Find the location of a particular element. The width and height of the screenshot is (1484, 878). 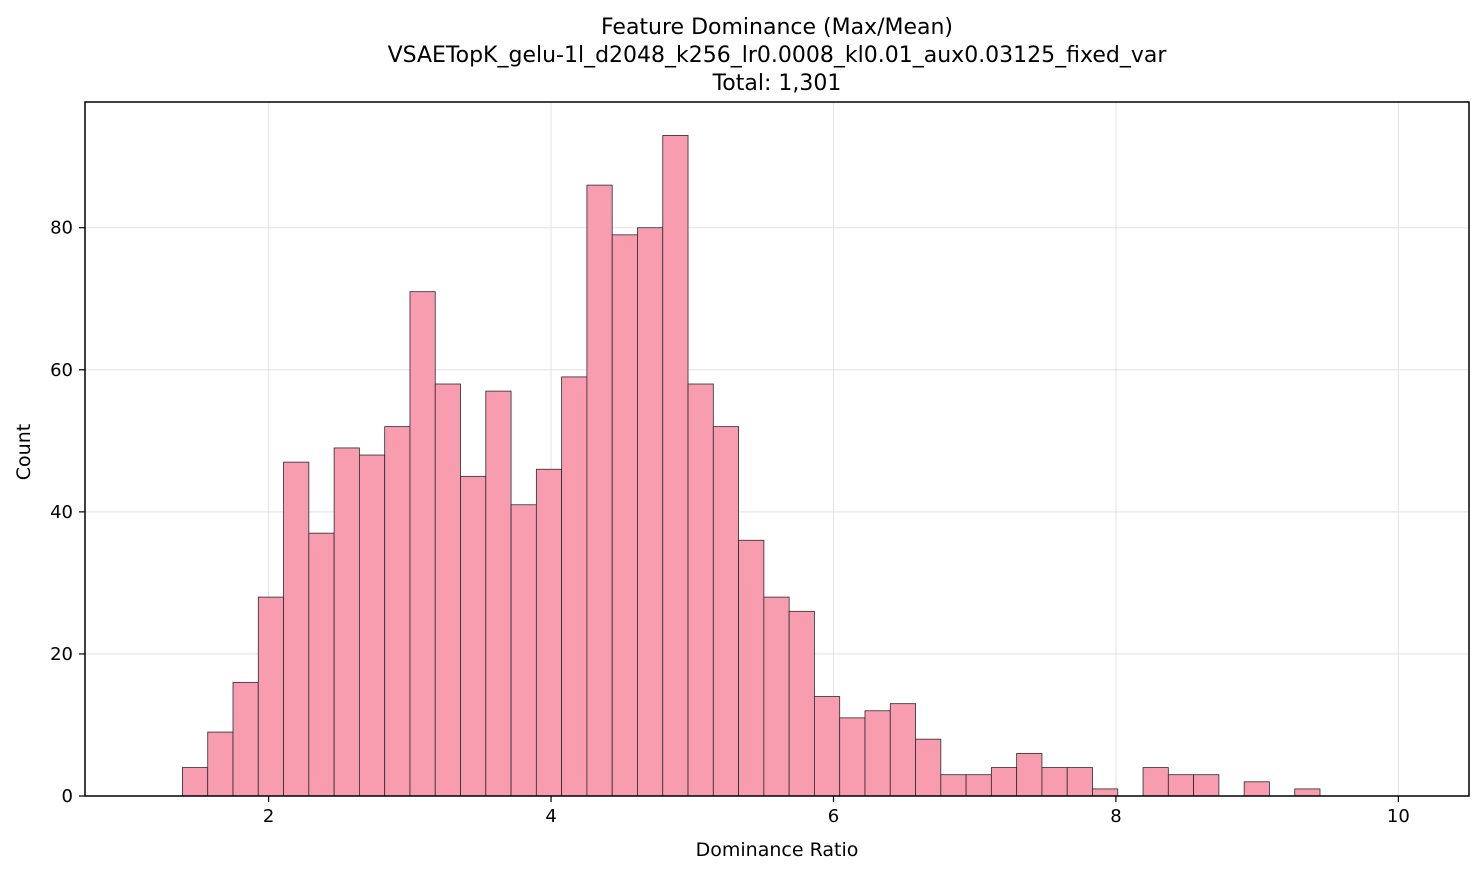

y-tick-label: 80 is located at coordinates (61, 228).